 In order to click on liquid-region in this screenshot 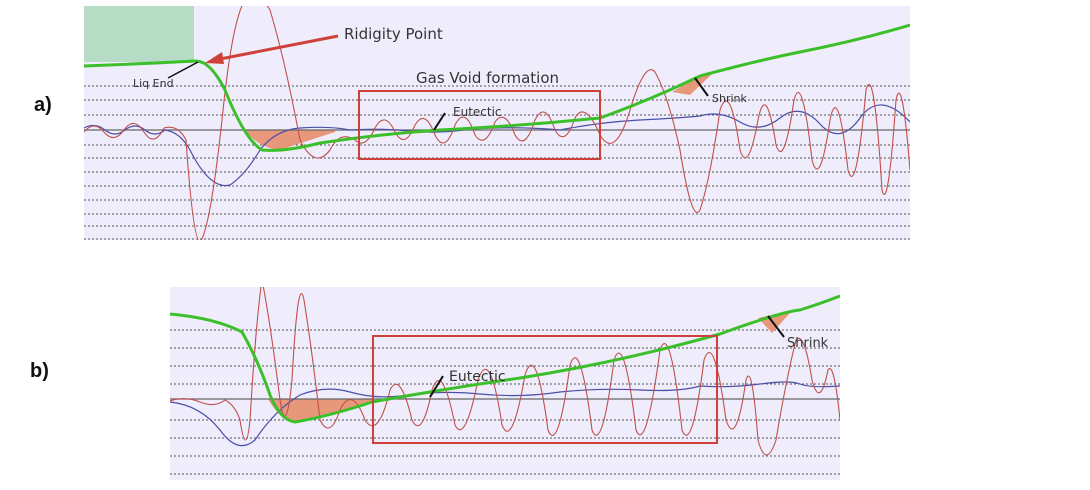, I will do `click(139, 34)`.